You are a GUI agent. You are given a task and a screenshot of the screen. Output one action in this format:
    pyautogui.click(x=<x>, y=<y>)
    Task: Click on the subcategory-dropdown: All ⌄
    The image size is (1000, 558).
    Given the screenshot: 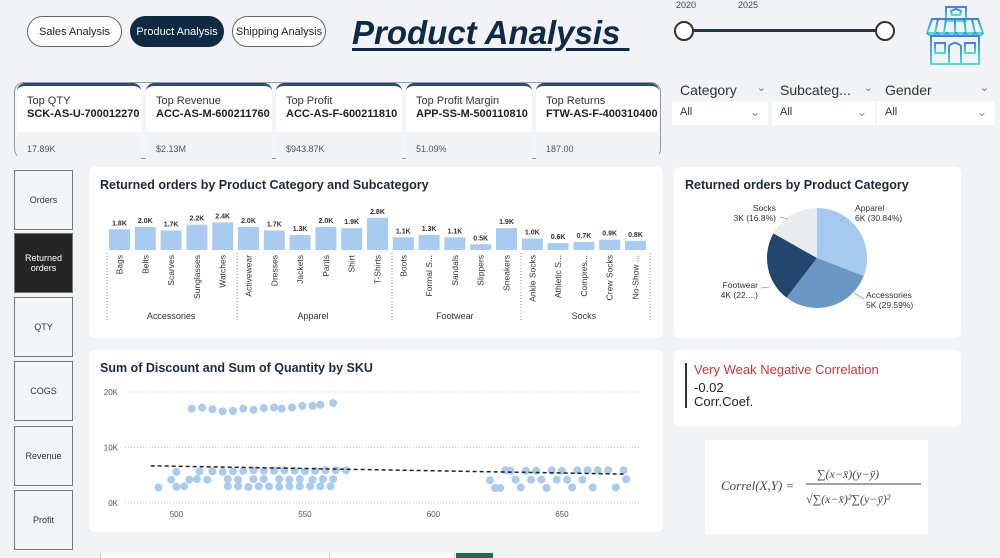 What is the action you would take?
    pyautogui.click(x=823, y=113)
    